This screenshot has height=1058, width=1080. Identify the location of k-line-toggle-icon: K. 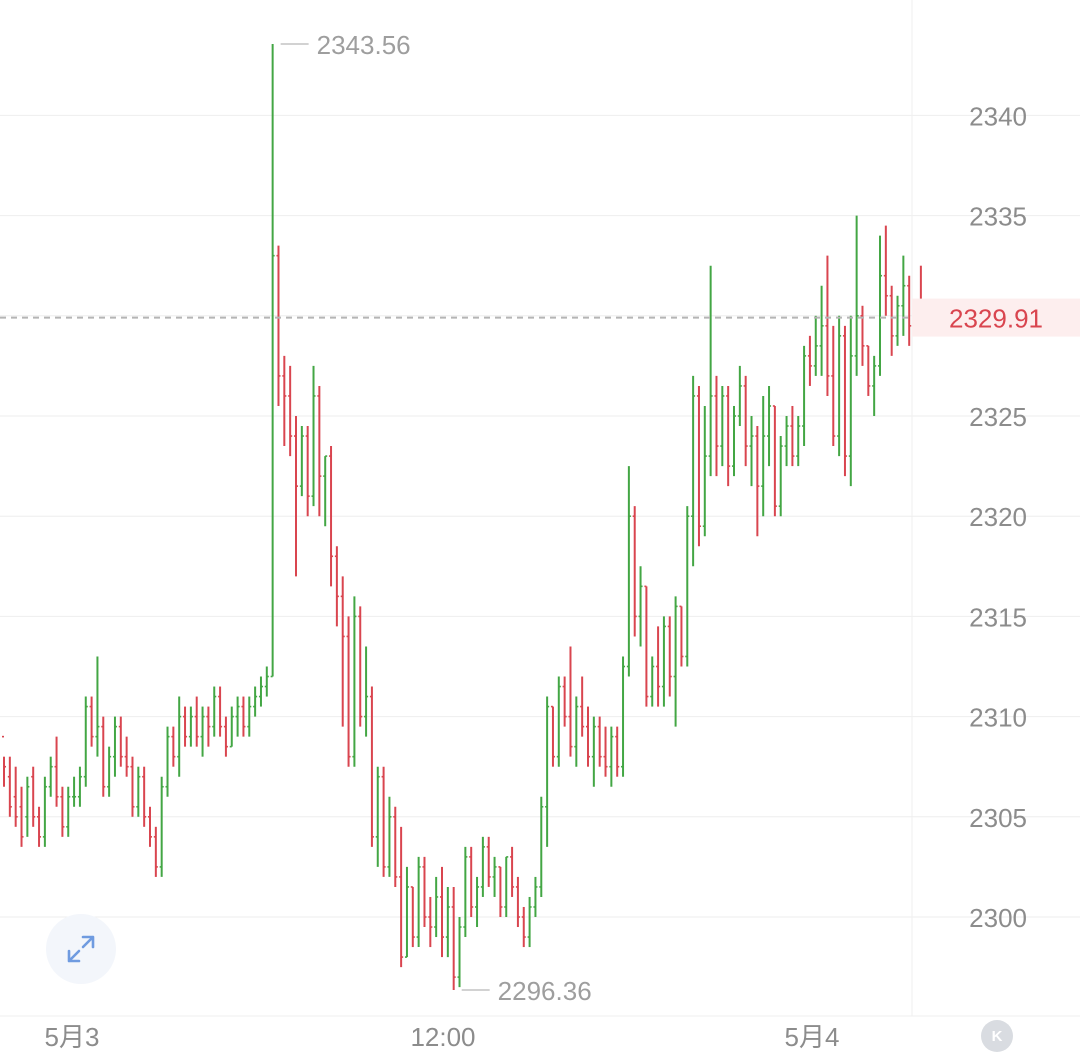
(997, 1036).